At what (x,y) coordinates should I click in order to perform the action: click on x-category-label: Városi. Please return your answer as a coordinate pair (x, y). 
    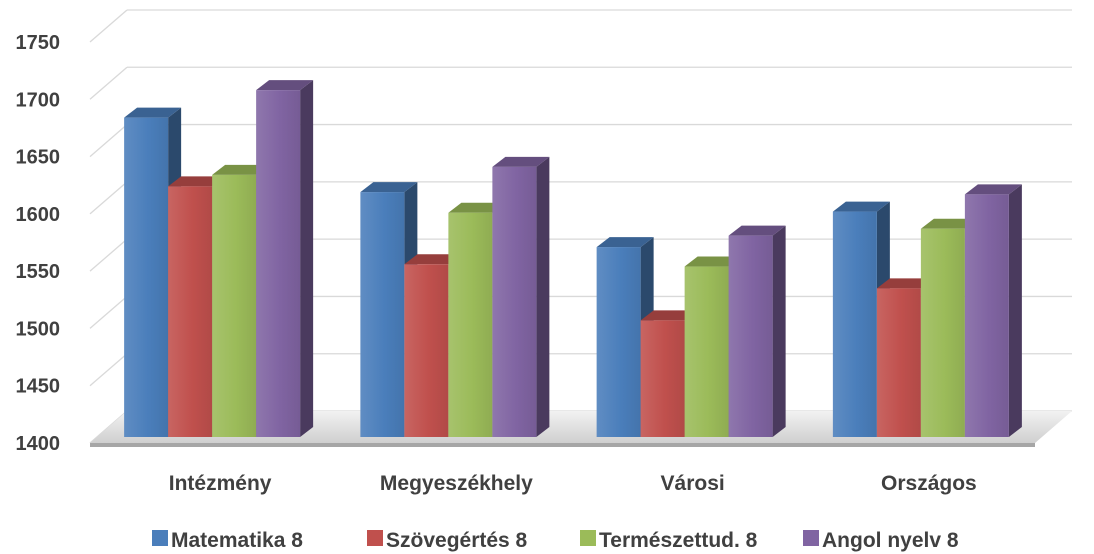
    Looking at the image, I should click on (693, 483).